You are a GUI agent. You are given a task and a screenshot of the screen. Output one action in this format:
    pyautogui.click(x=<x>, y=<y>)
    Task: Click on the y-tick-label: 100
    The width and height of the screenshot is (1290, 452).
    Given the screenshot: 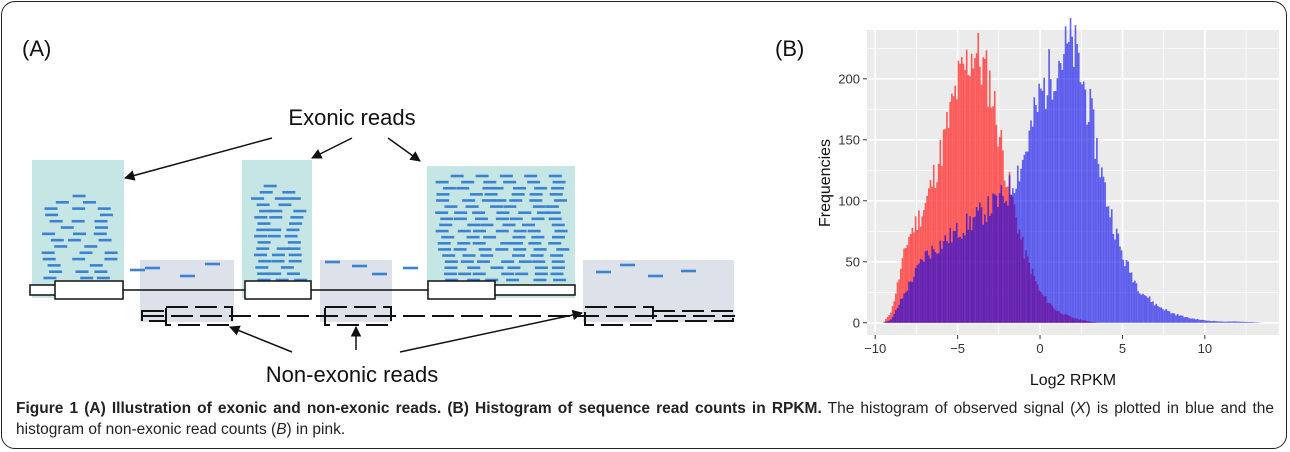 What is the action you would take?
    pyautogui.click(x=849, y=200)
    